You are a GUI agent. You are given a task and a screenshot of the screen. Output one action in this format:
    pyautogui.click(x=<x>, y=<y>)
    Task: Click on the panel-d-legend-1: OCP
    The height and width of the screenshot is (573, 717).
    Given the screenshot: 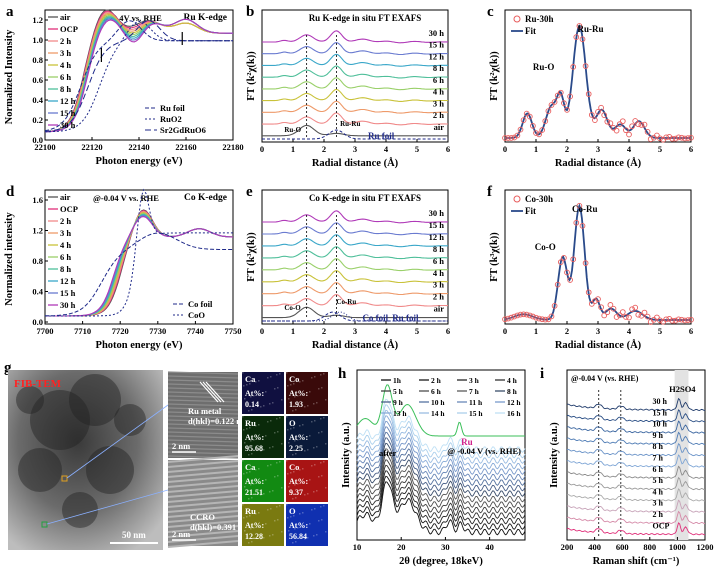 What is the action you would take?
    pyautogui.click(x=69, y=209)
    